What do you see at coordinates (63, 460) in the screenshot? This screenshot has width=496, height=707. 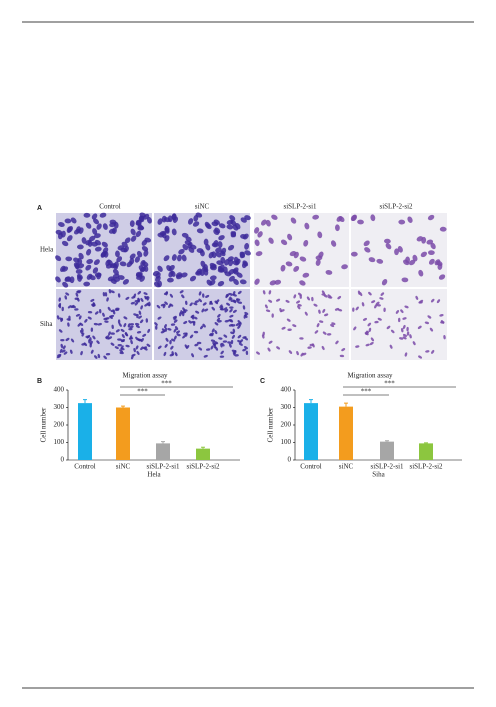 I see `y-tick-label: 0` at bounding box center [63, 460].